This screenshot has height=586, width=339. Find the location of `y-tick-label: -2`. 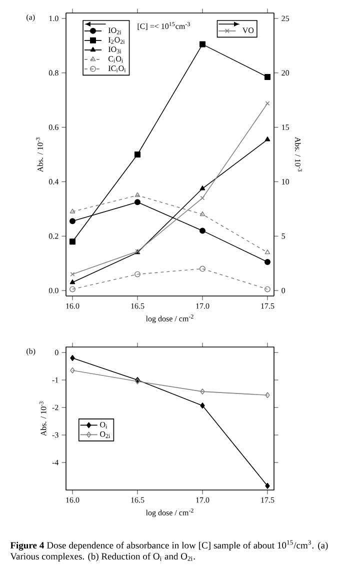

y-tick-label: -2 is located at coordinates (55, 407).